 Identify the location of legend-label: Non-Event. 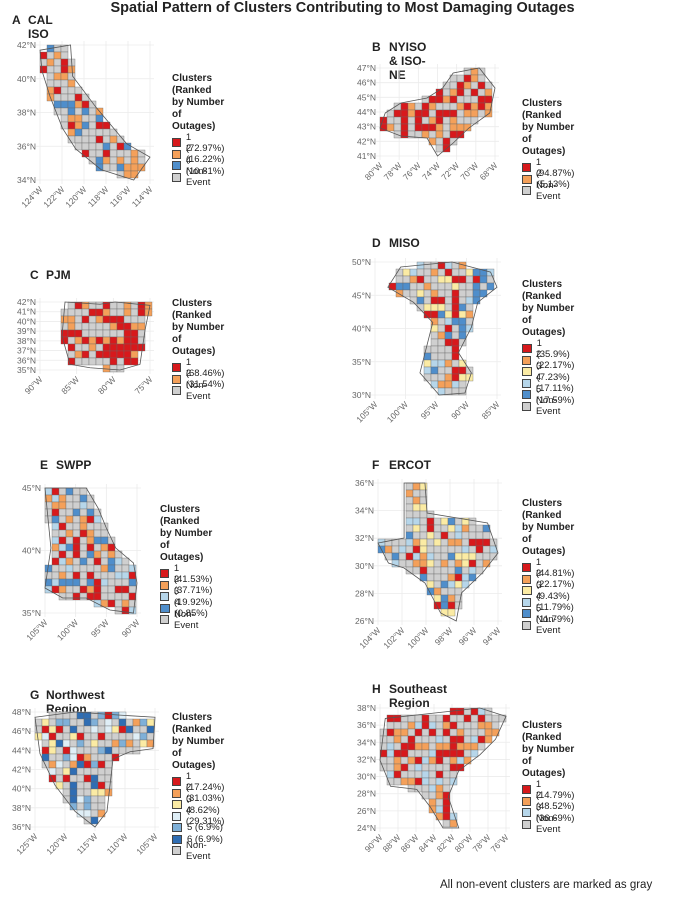
(548, 625).